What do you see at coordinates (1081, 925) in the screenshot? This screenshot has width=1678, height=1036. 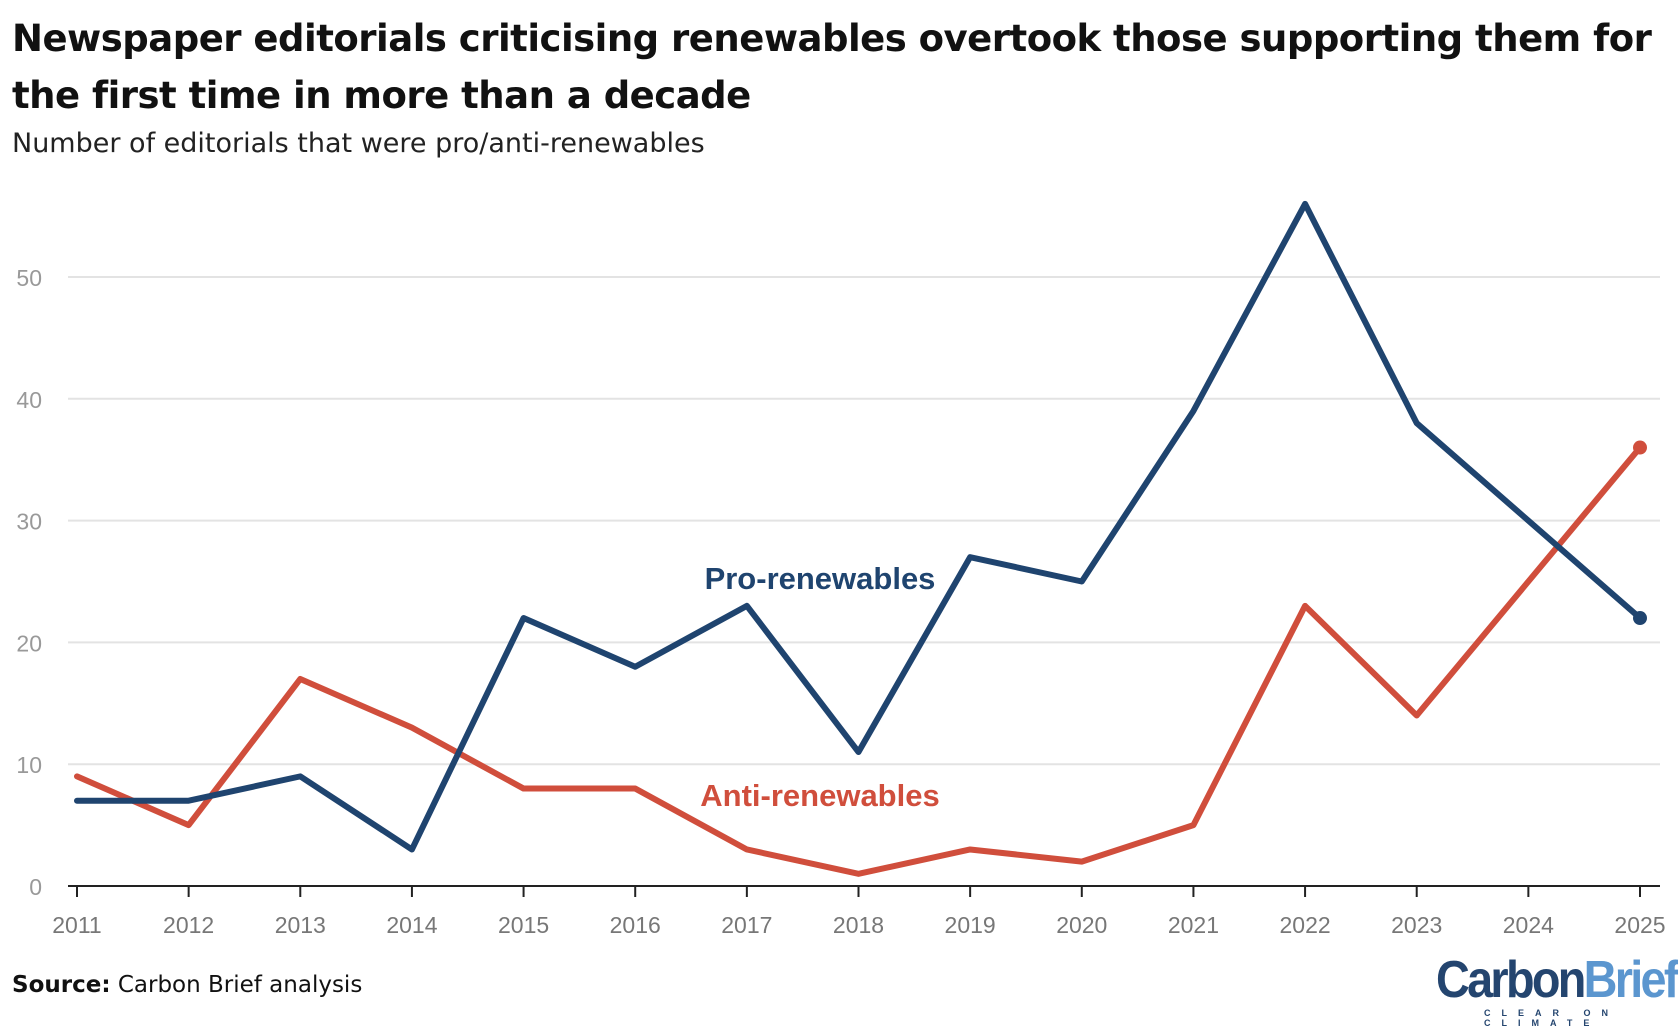 I see `x-tick-label: 2020` at bounding box center [1081, 925].